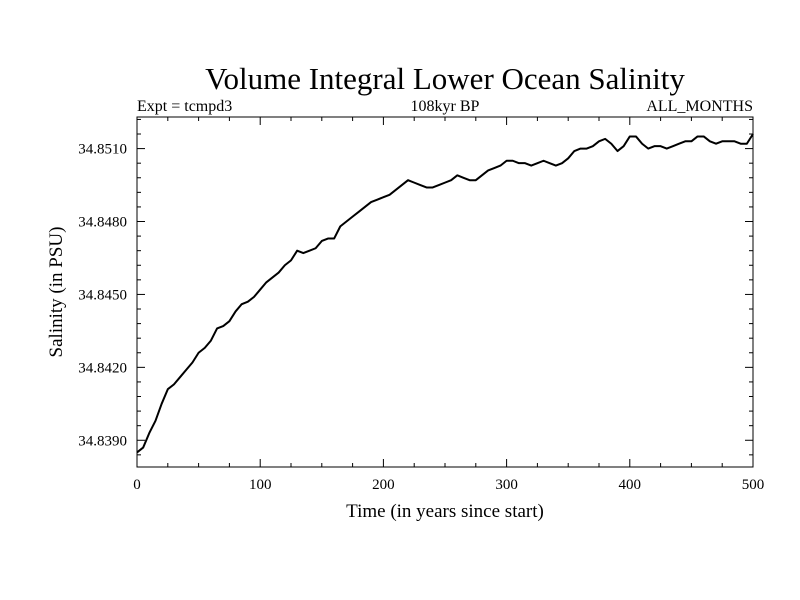  I want to click on x-tick-label: 0, so click(137, 485).